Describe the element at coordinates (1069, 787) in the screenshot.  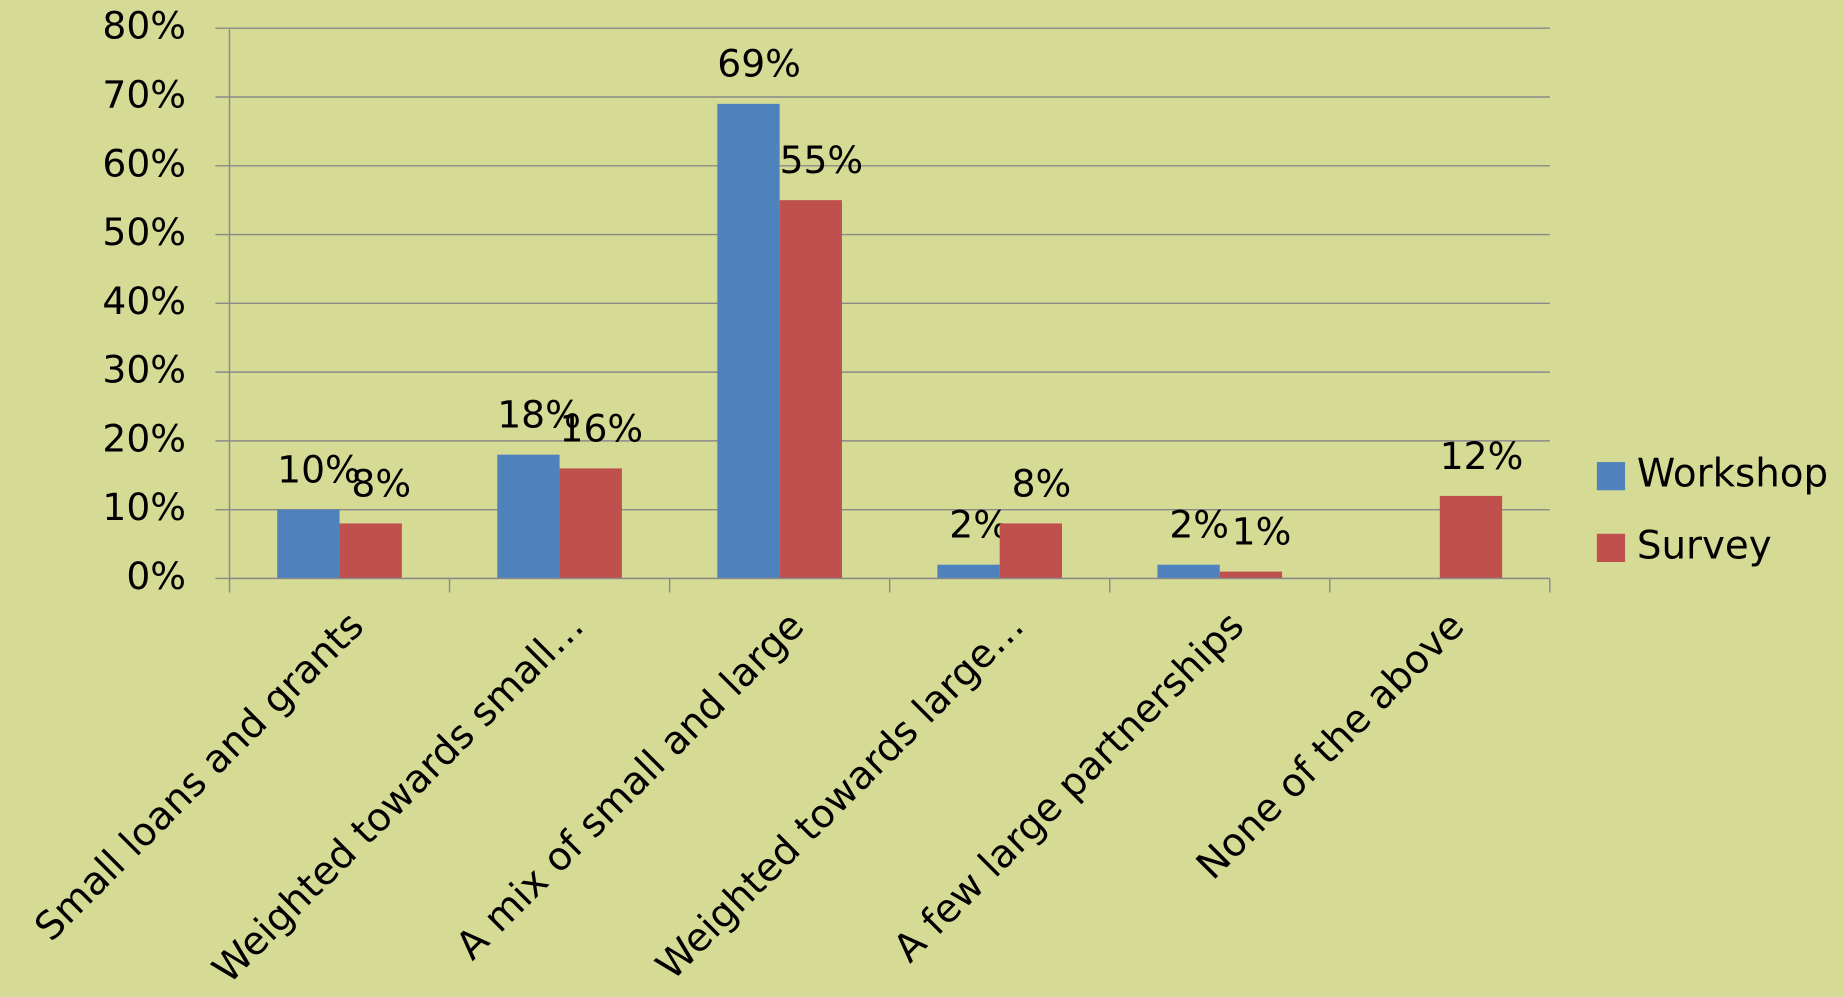
I see `x-tick-label: A few large partnerships` at that location.